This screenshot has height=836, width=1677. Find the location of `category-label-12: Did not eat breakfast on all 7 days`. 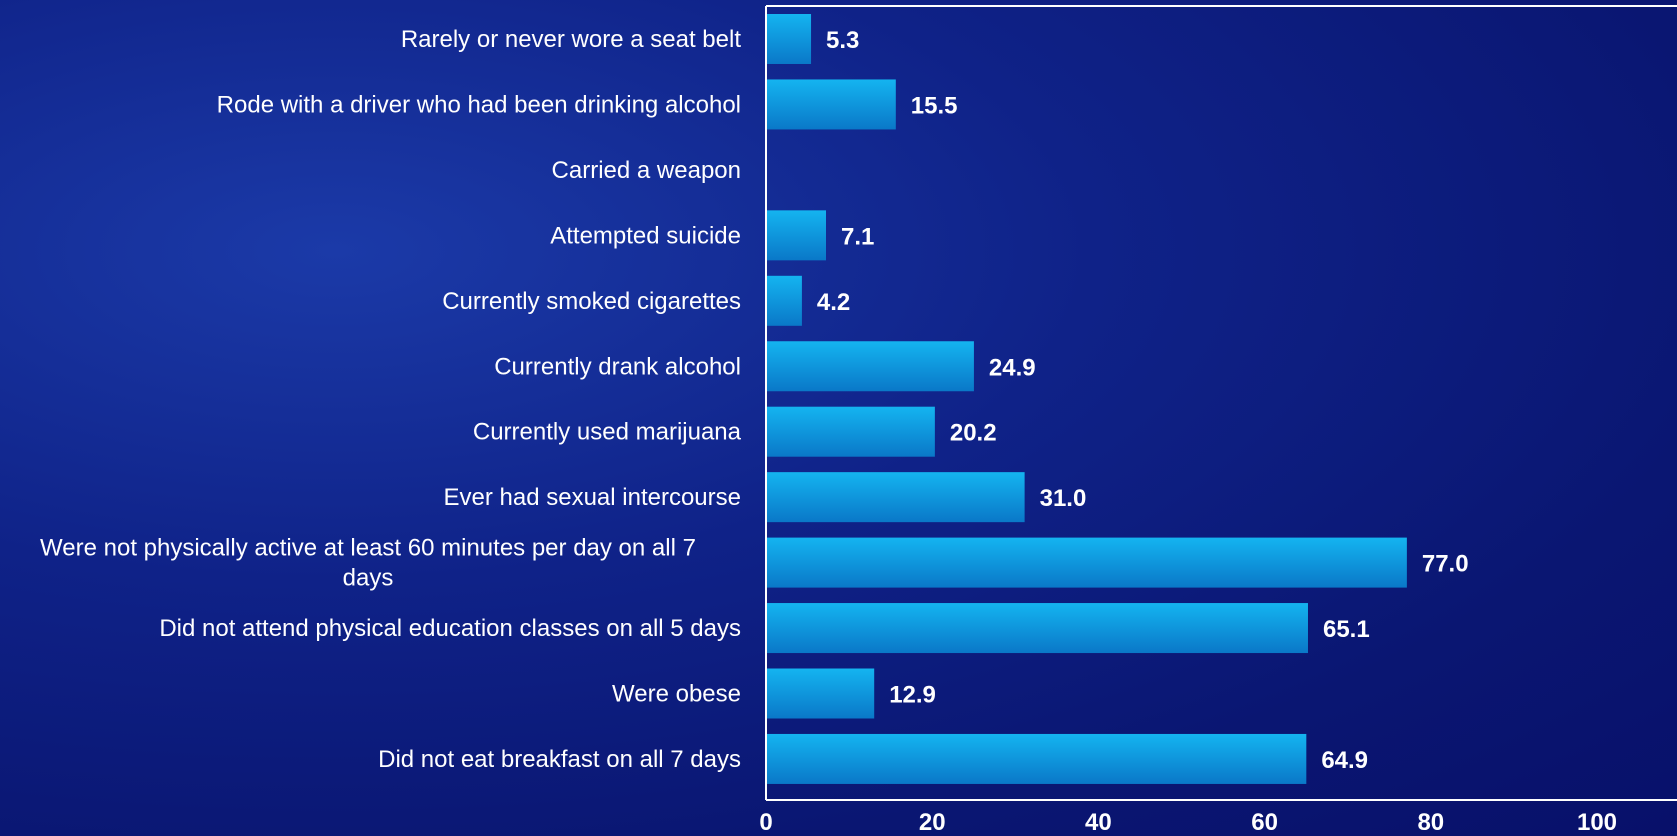

category-label-12: Did not eat breakfast on all 7 days is located at coordinates (559, 759).